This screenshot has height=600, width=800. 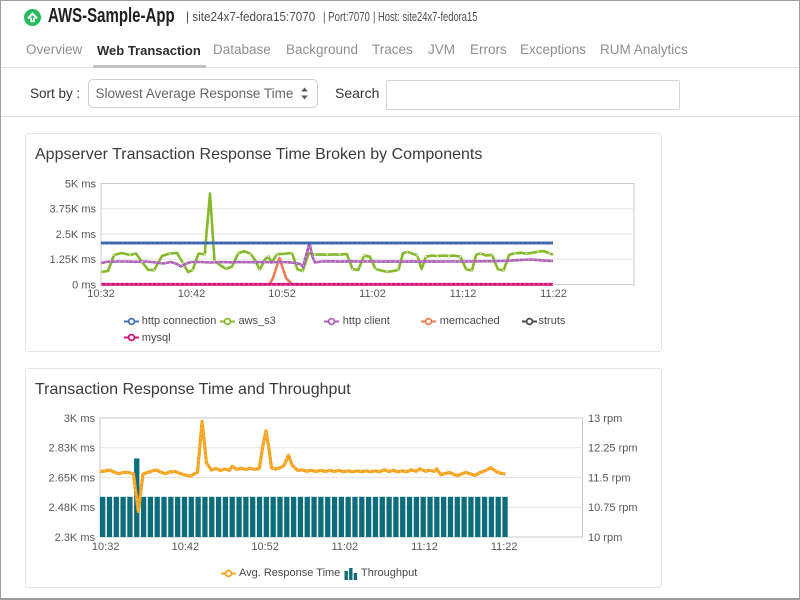 I want to click on svg-text: 10 rpm, so click(x=605, y=538).